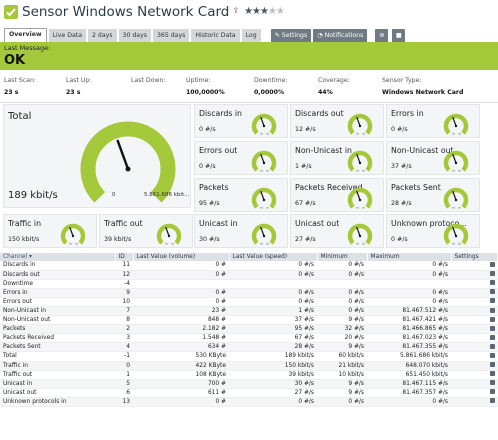 Image resolution: width=498 pixels, height=440 pixels. What do you see at coordinates (215, 35) in the screenshot?
I see `tab-historic-data: Historic Data` at bounding box center [215, 35].